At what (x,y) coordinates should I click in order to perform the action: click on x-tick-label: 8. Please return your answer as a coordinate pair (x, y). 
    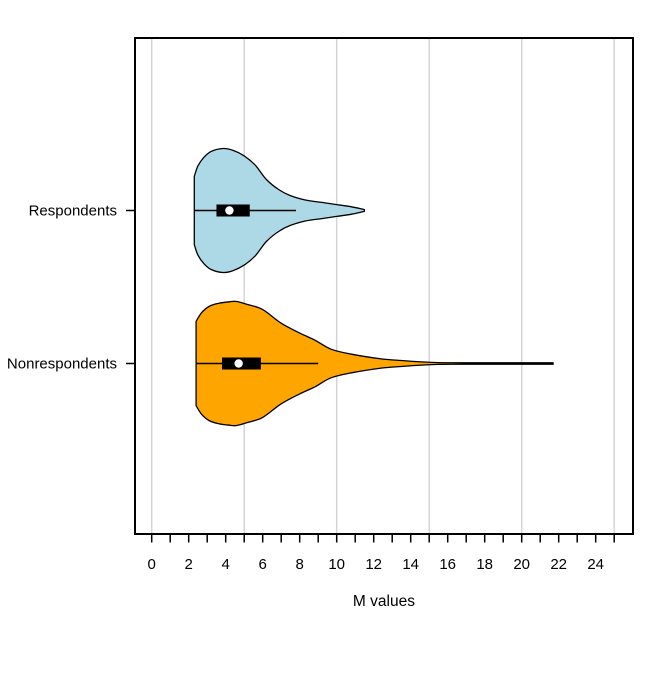
    Looking at the image, I should click on (300, 564).